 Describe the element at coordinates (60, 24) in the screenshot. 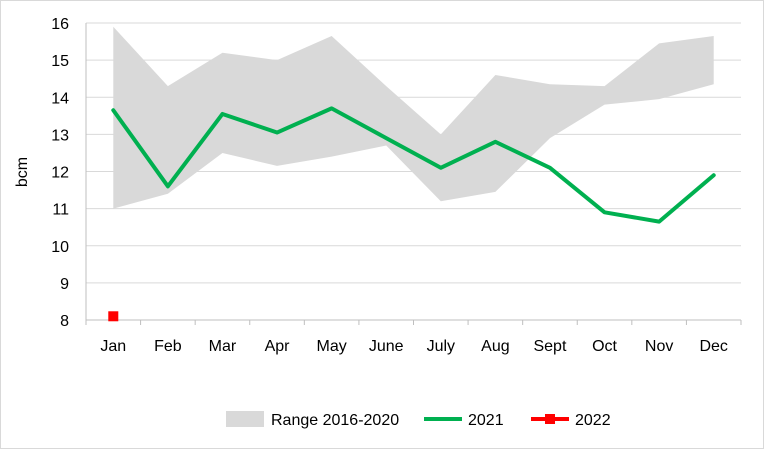

I see `y-tick-label-16: 16` at that location.